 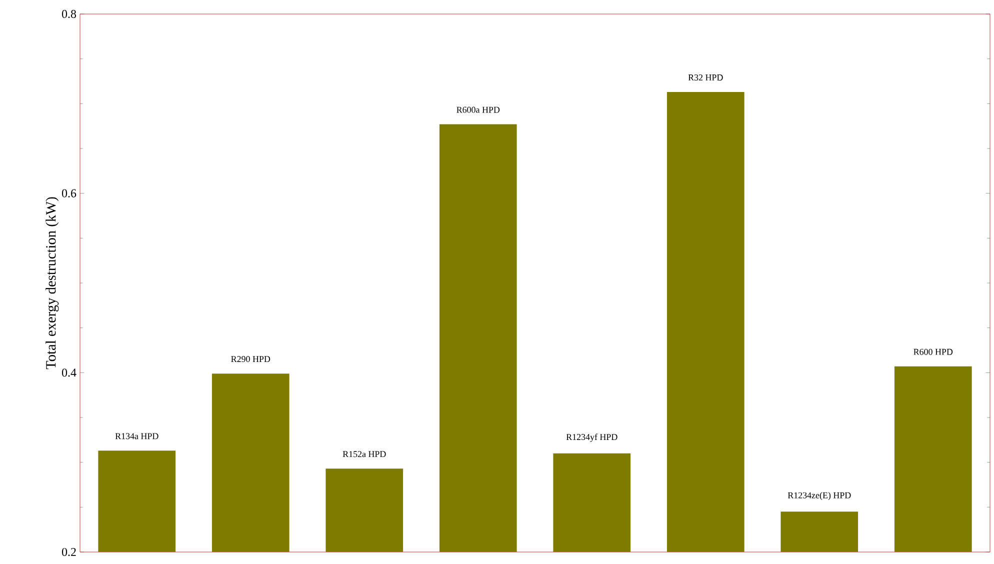 I want to click on x-tick-label: R134a HPD, so click(x=136, y=436).